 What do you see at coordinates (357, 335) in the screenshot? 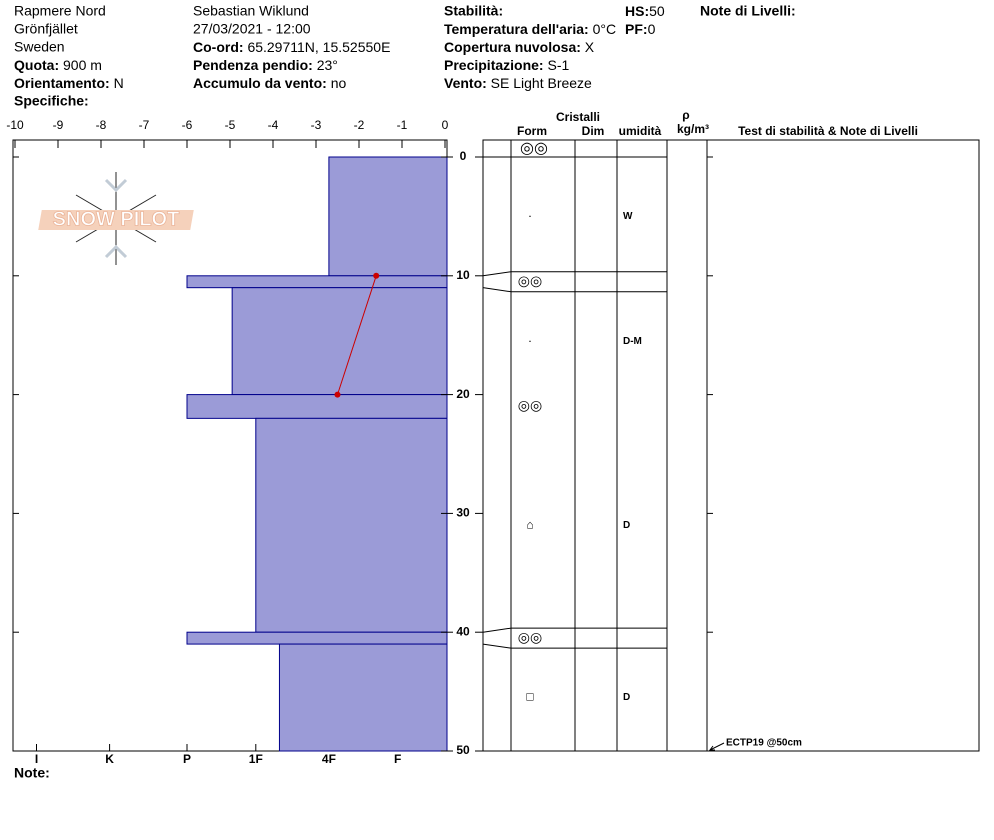
I see `temperature-line` at bounding box center [357, 335].